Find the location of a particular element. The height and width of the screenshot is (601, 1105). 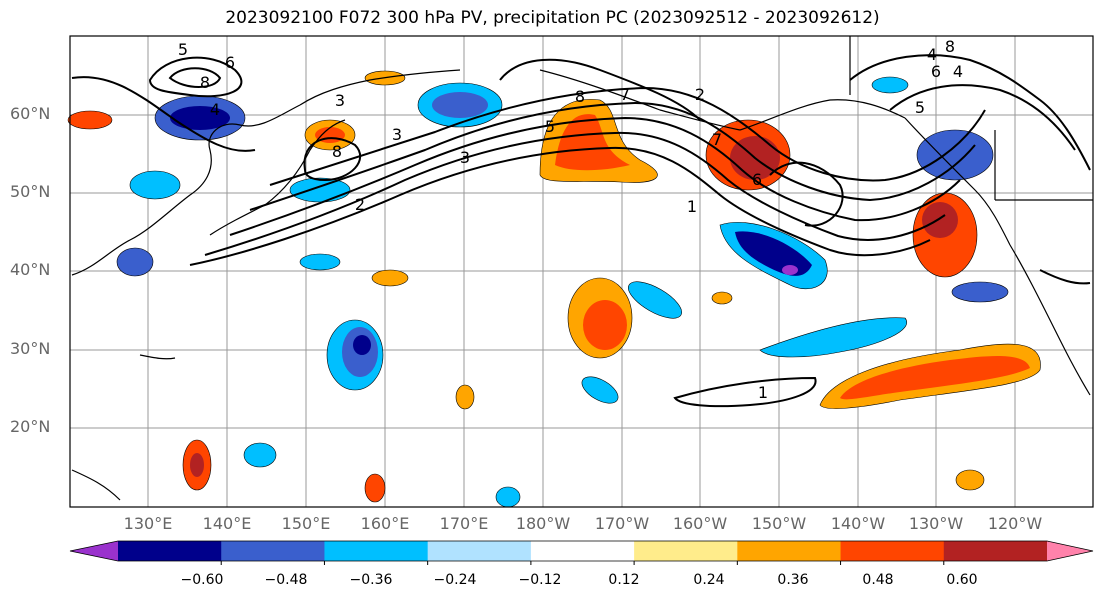

lon-label: 150°W is located at coordinates (779, 523).